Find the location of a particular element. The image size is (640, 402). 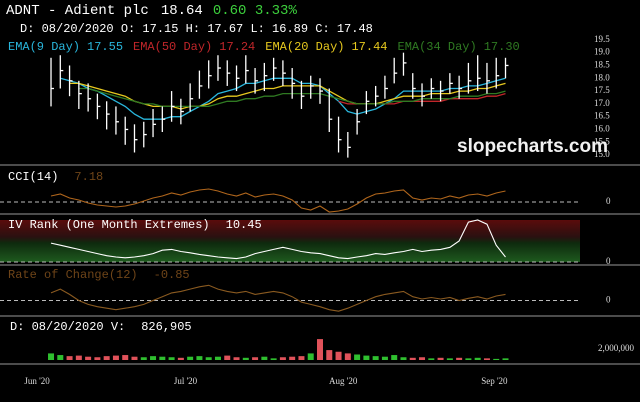

y-tick-label: 15.5 is located at coordinates (602, 141).